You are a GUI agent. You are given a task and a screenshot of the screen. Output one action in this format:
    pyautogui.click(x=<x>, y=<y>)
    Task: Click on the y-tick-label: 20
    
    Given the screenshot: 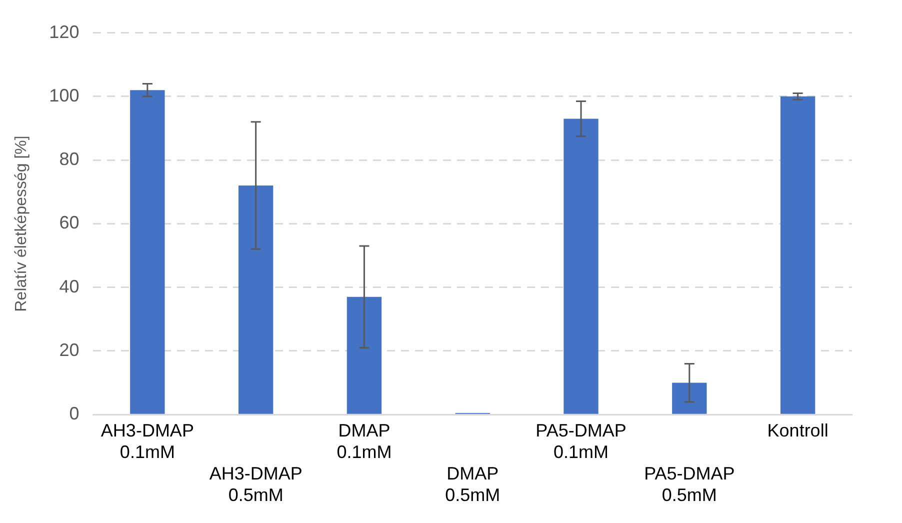 What is the action you would take?
    pyautogui.click(x=69, y=350)
    